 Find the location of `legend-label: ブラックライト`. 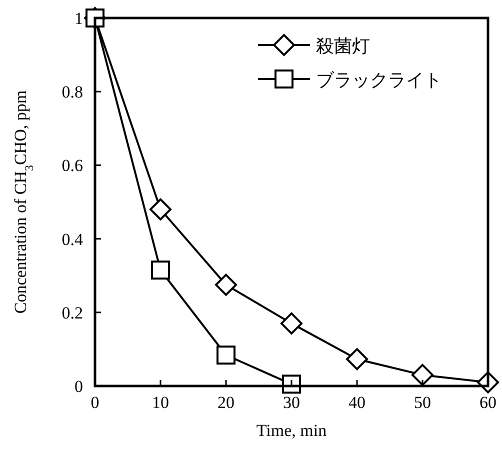

legend-label: ブラックライト is located at coordinates (379, 80).